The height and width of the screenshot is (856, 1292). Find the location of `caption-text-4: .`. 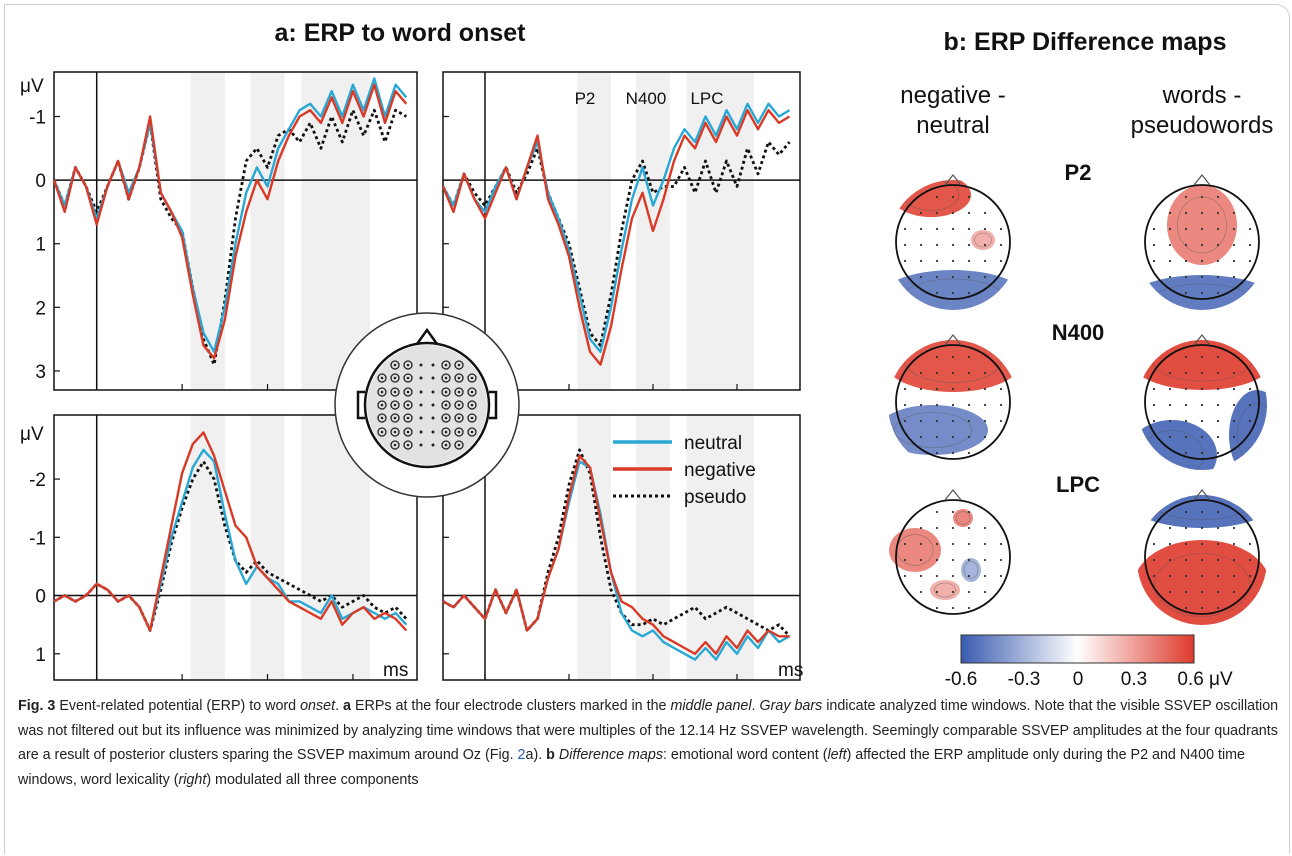

caption-text-4: . is located at coordinates (755, 706).